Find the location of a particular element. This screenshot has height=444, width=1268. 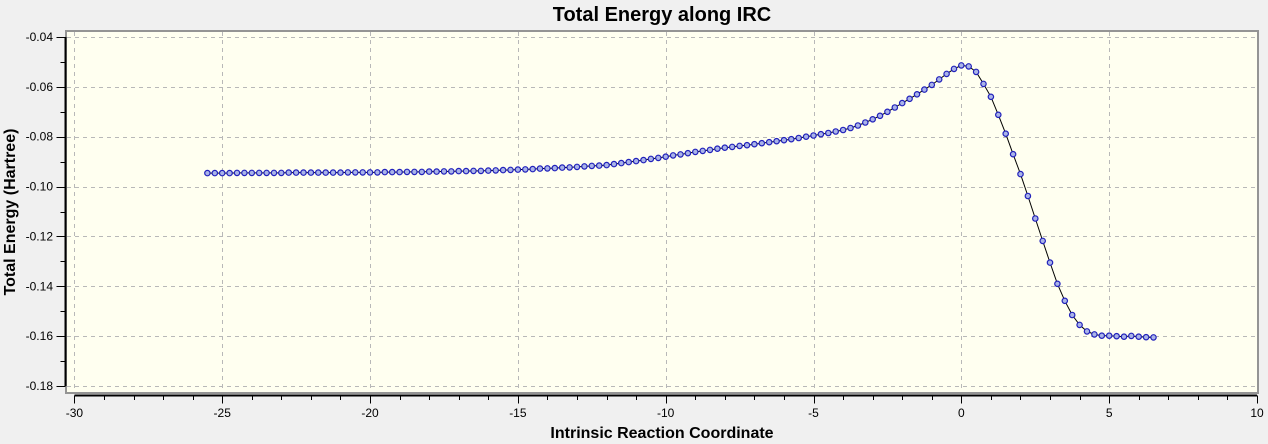

x-tick-label: -25 is located at coordinates (223, 413).